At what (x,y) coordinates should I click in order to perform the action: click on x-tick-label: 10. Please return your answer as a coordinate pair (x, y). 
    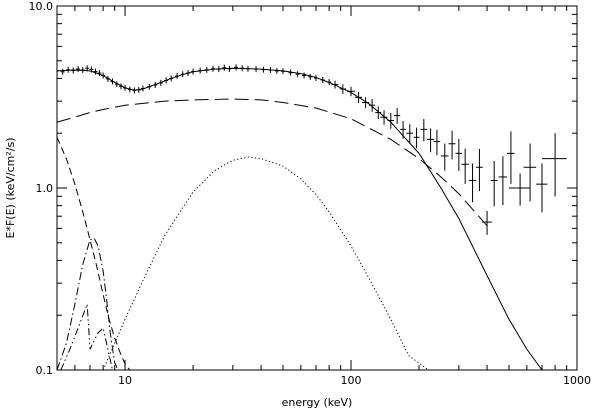
    Looking at the image, I should click on (125, 380).